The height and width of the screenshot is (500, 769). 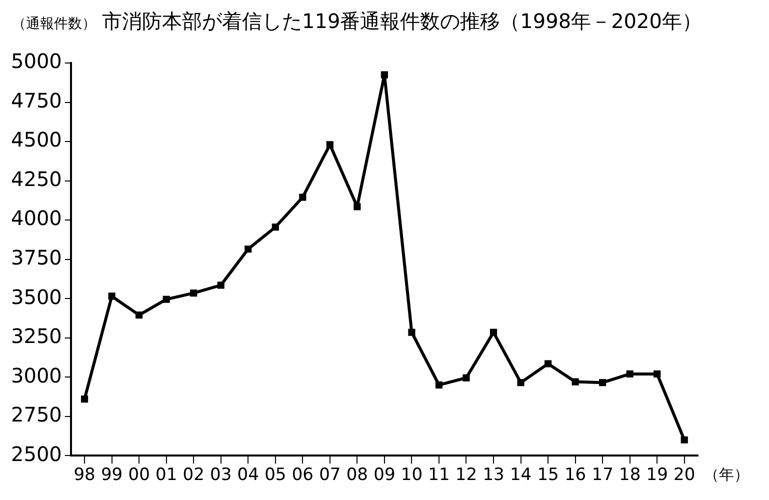 I want to click on x-tick-label: 02, so click(x=193, y=475).